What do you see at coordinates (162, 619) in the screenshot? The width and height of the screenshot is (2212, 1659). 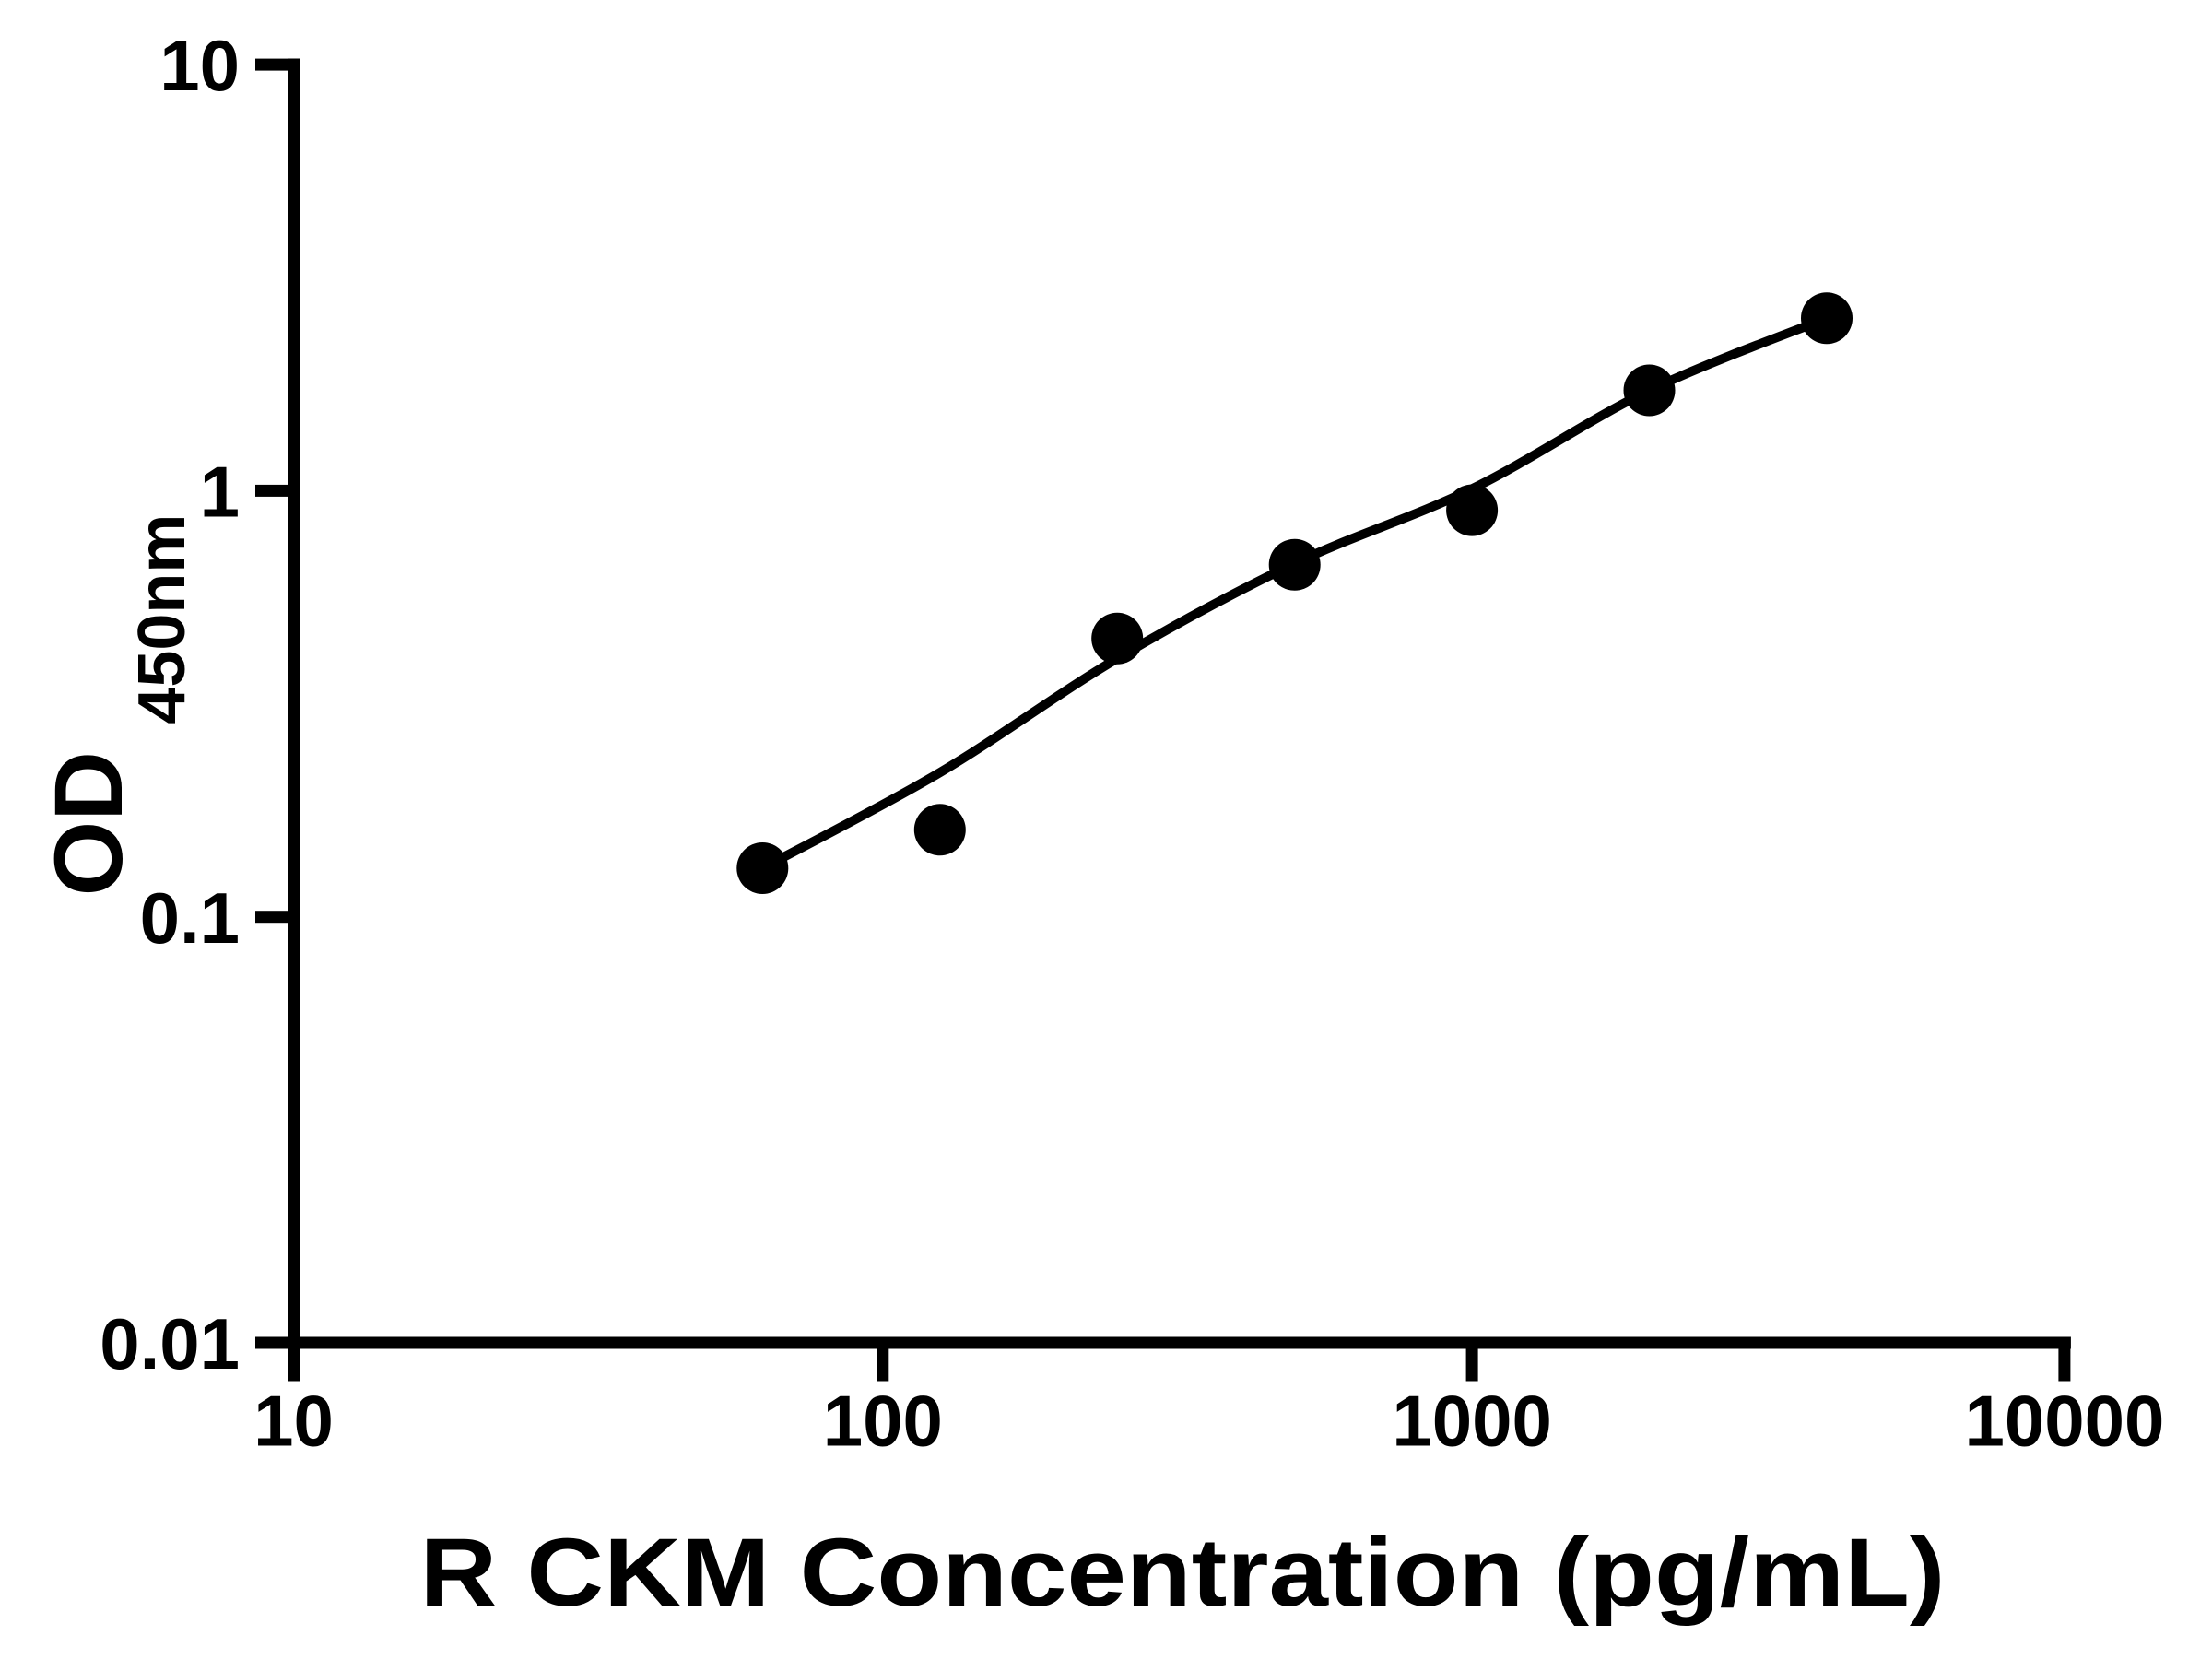 I see `y-axis-title-subscript: 450nm` at bounding box center [162, 619].